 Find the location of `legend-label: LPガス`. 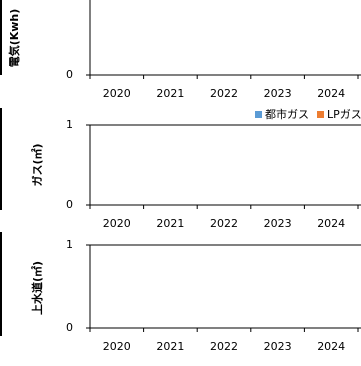

legend-label: LPガス is located at coordinates (344, 114).